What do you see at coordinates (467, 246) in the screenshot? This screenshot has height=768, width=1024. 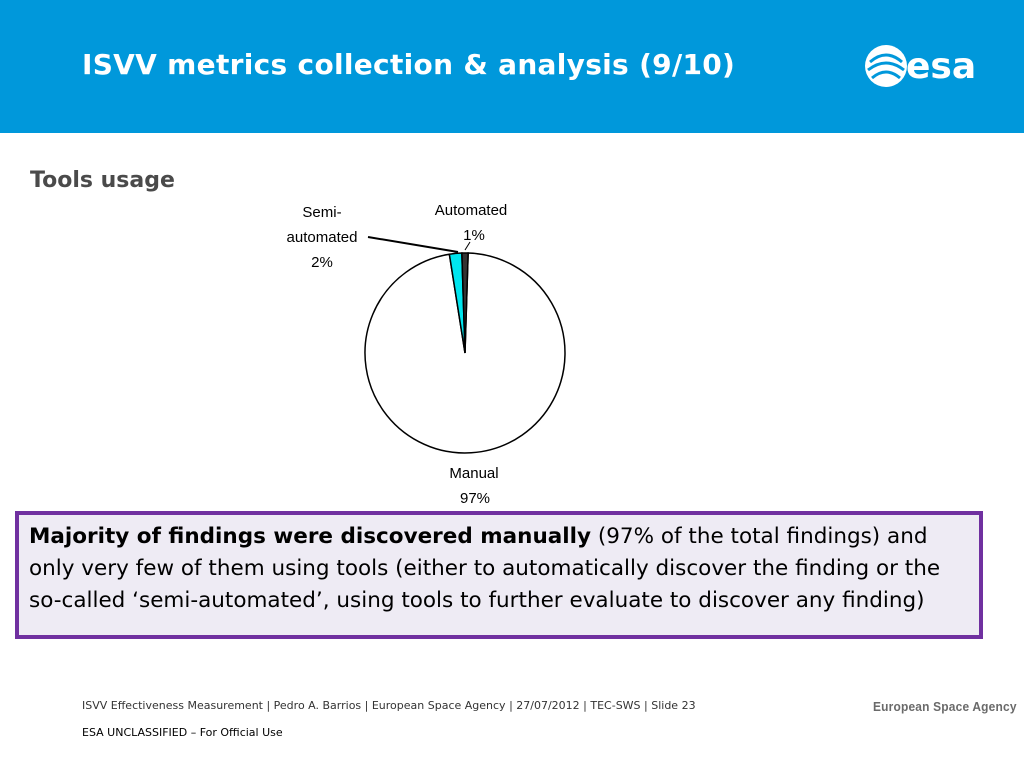 I see `auto-leader-line` at bounding box center [467, 246].